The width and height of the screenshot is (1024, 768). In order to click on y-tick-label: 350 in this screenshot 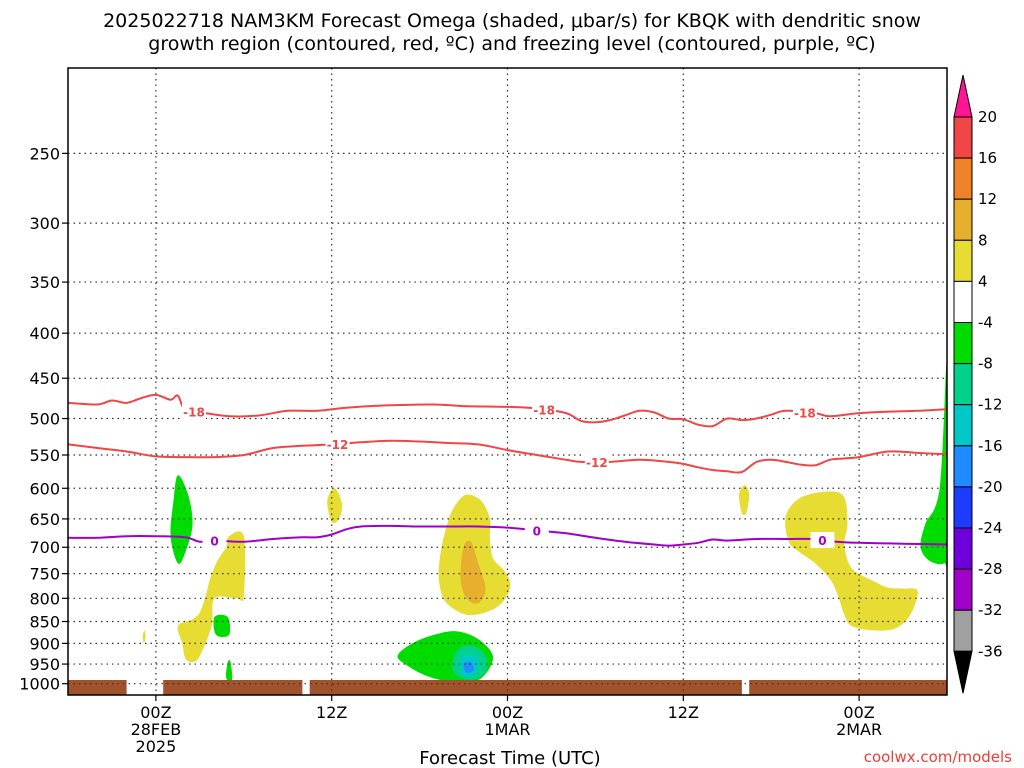, I will do `click(44, 282)`.